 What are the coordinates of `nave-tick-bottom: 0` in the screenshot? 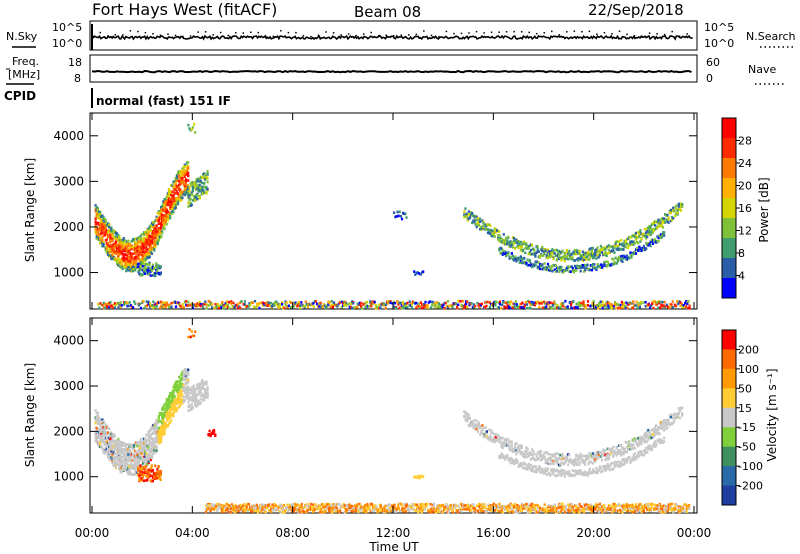 It's located at (709, 78).